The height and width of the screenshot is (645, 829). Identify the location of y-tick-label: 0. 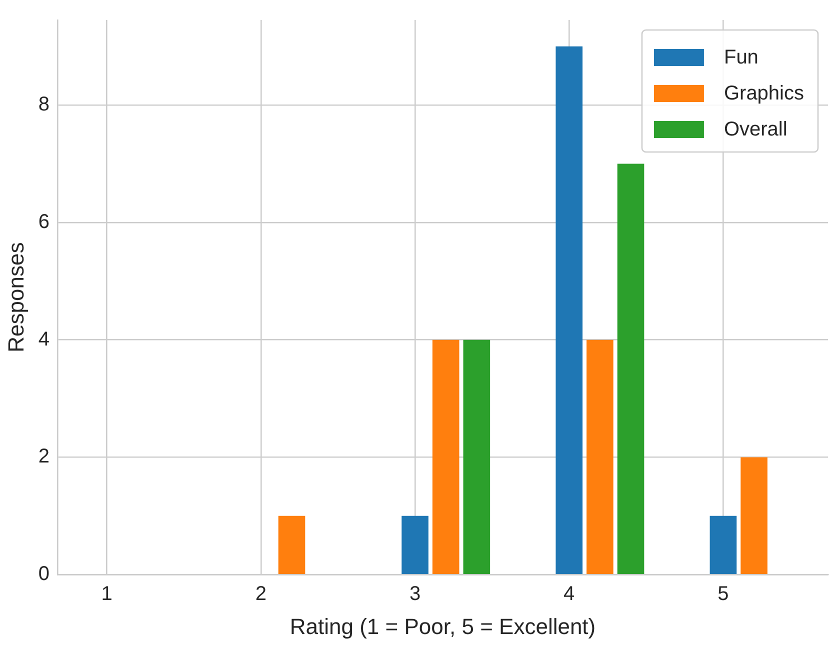
(44, 574).